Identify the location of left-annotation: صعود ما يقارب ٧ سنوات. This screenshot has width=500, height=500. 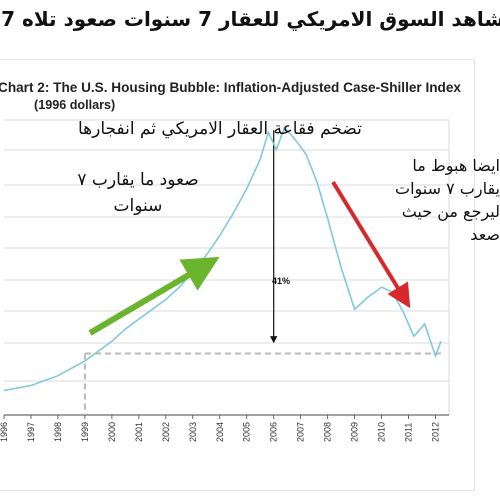
(138, 193).